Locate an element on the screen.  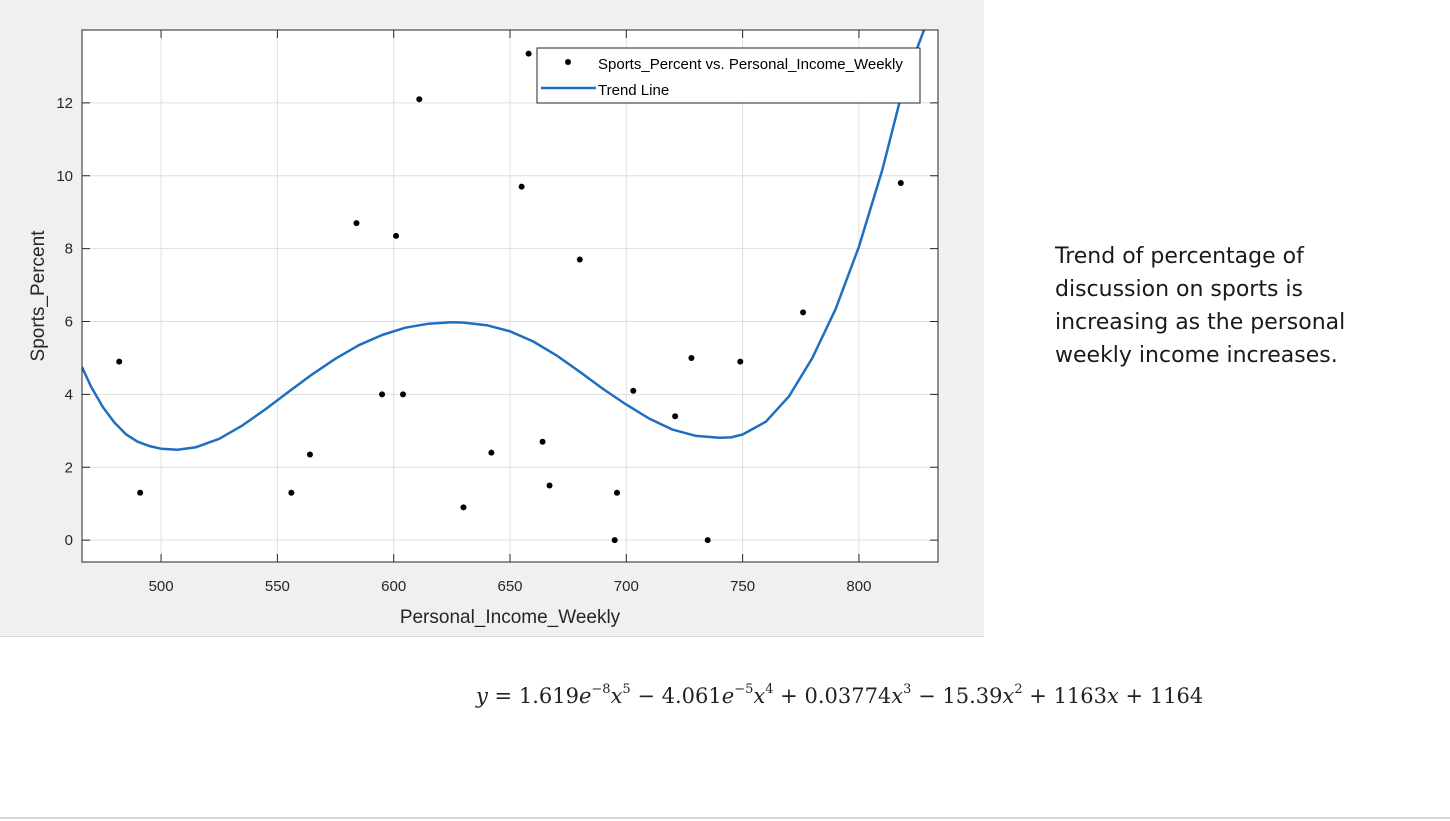
panel-divider is located at coordinates (492, 636).